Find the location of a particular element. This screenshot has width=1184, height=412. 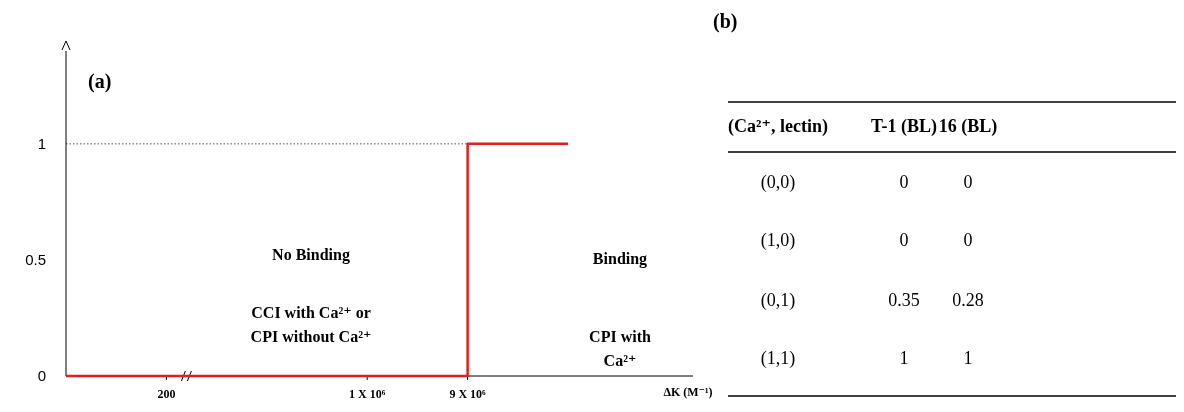

chart-title: (b) is located at coordinates (725, 21).